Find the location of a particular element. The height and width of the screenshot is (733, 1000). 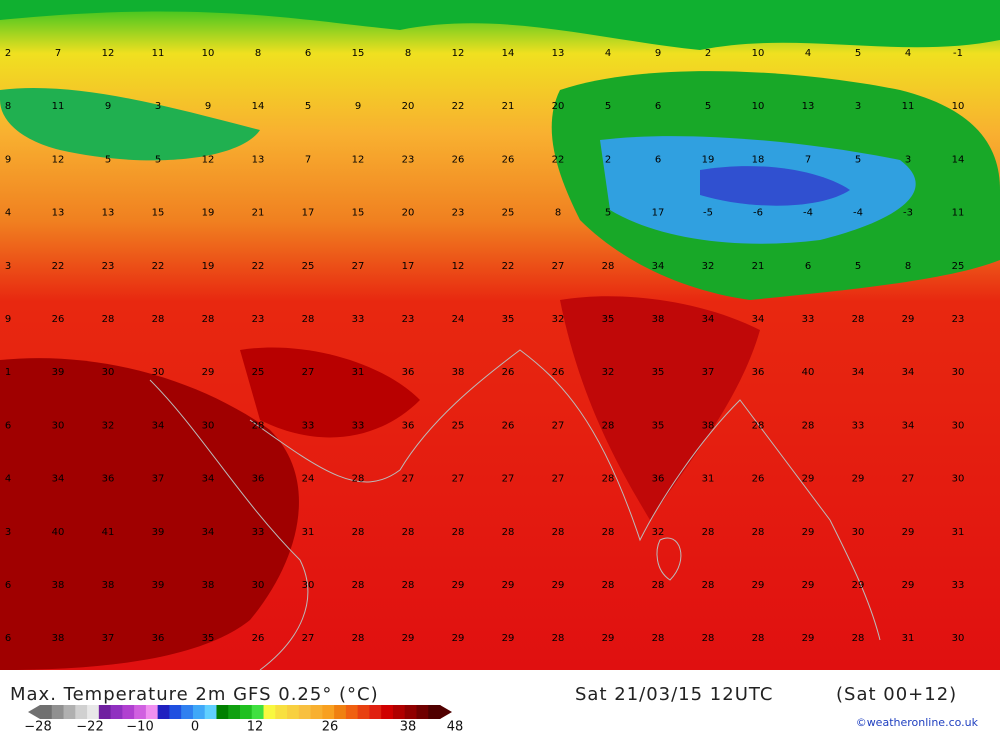

colorbar-arrow-right is located at coordinates (446, 712).